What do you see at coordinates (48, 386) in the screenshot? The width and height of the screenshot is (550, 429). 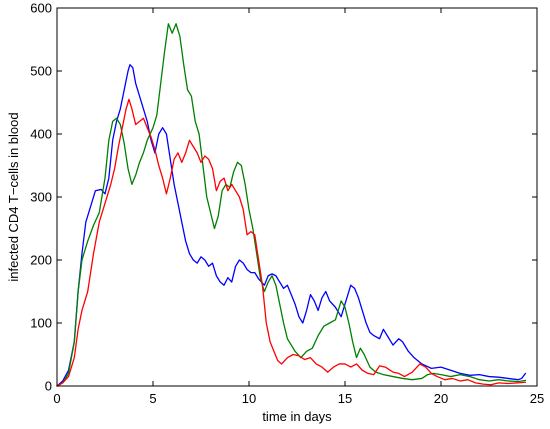 I see `y-tick-label: 0` at bounding box center [48, 386].